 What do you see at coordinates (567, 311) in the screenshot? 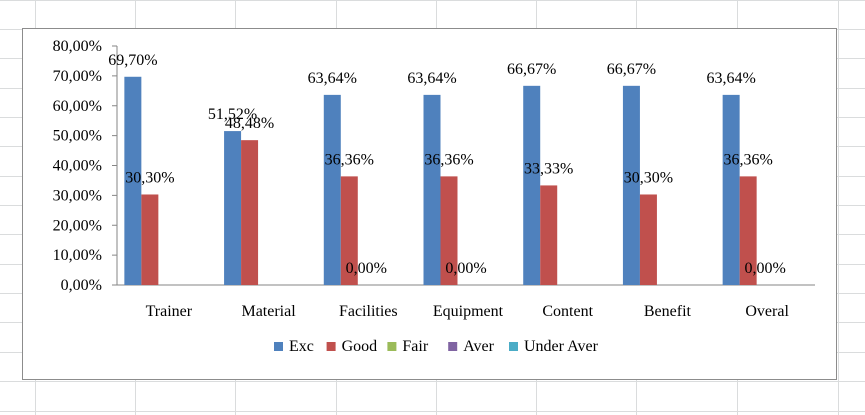
I see `x-category-label: Content` at bounding box center [567, 311].